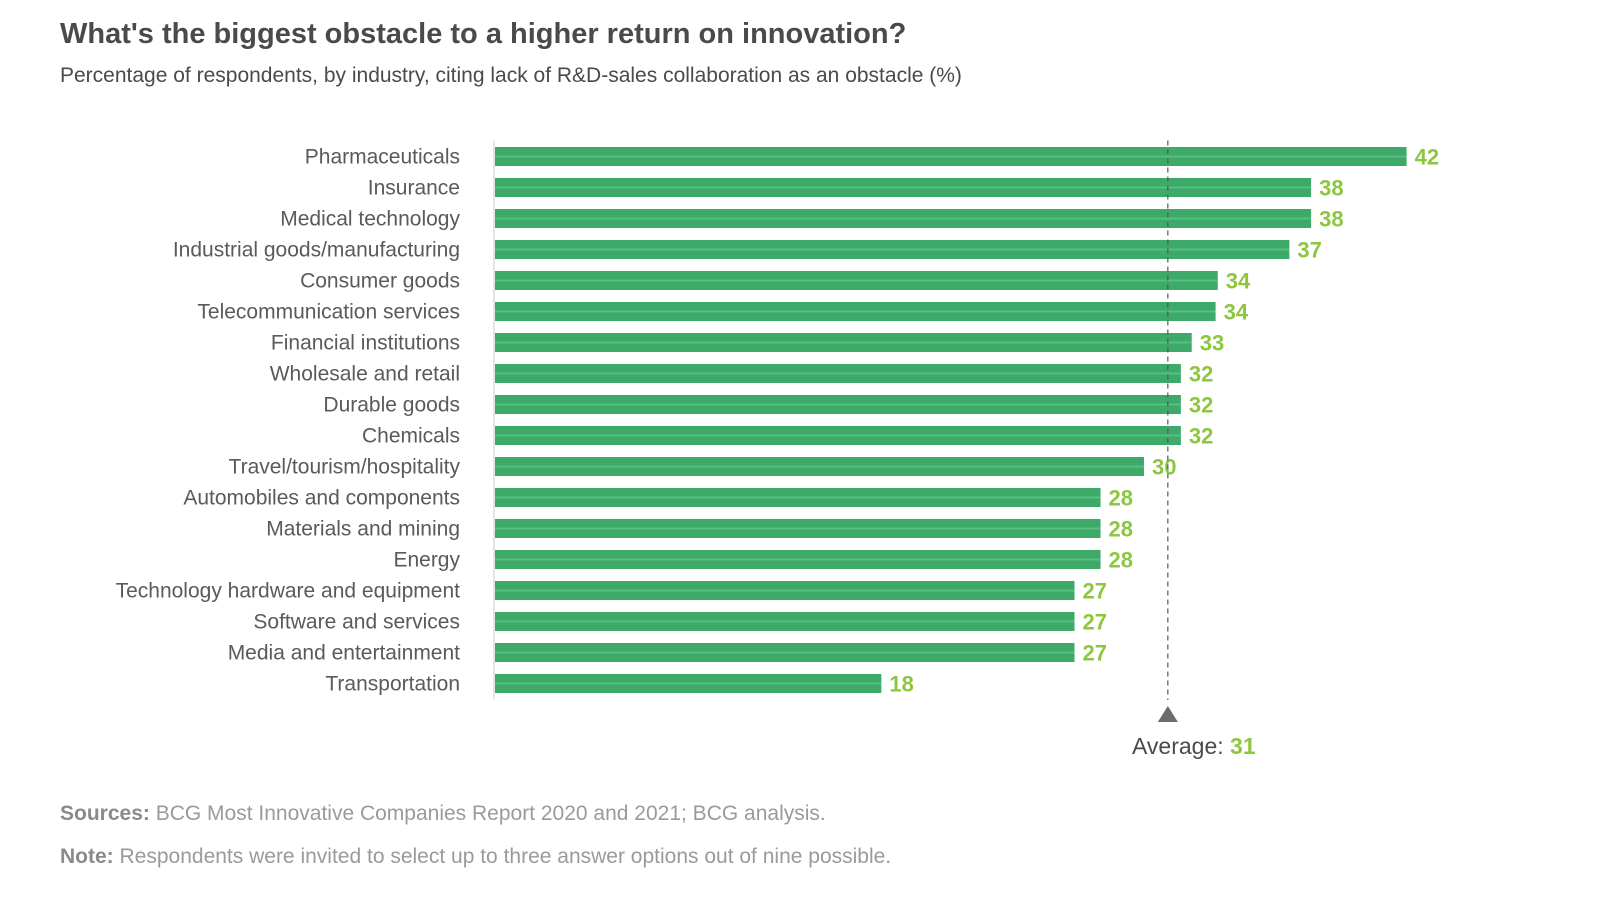  What do you see at coordinates (1309, 250) in the screenshot?
I see `value-label: 37` at bounding box center [1309, 250].